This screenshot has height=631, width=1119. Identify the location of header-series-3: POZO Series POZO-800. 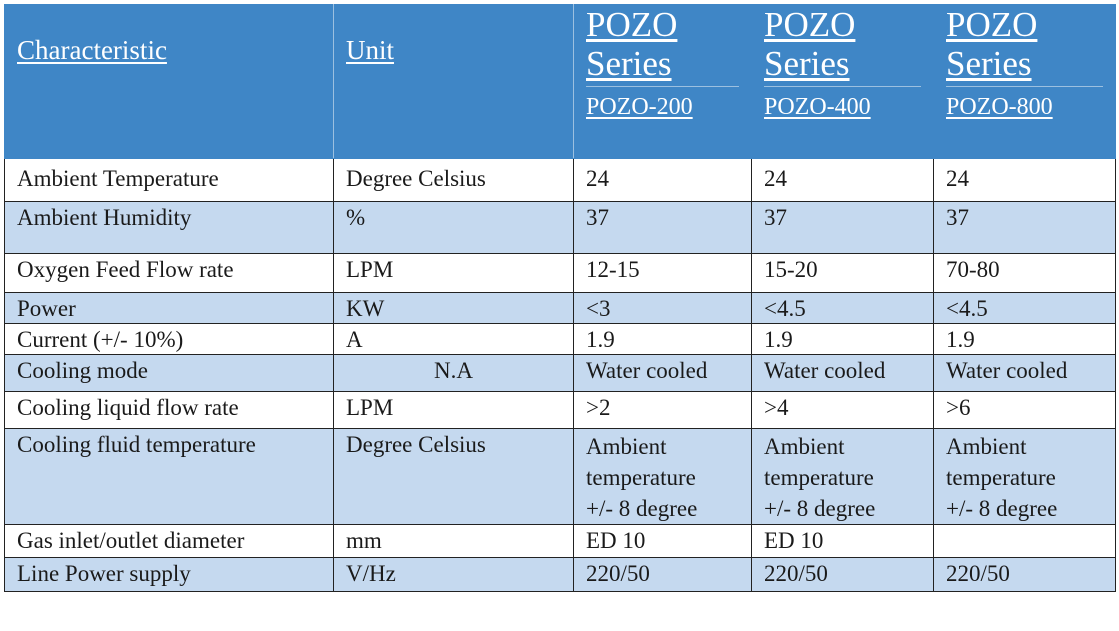
(1024, 81).